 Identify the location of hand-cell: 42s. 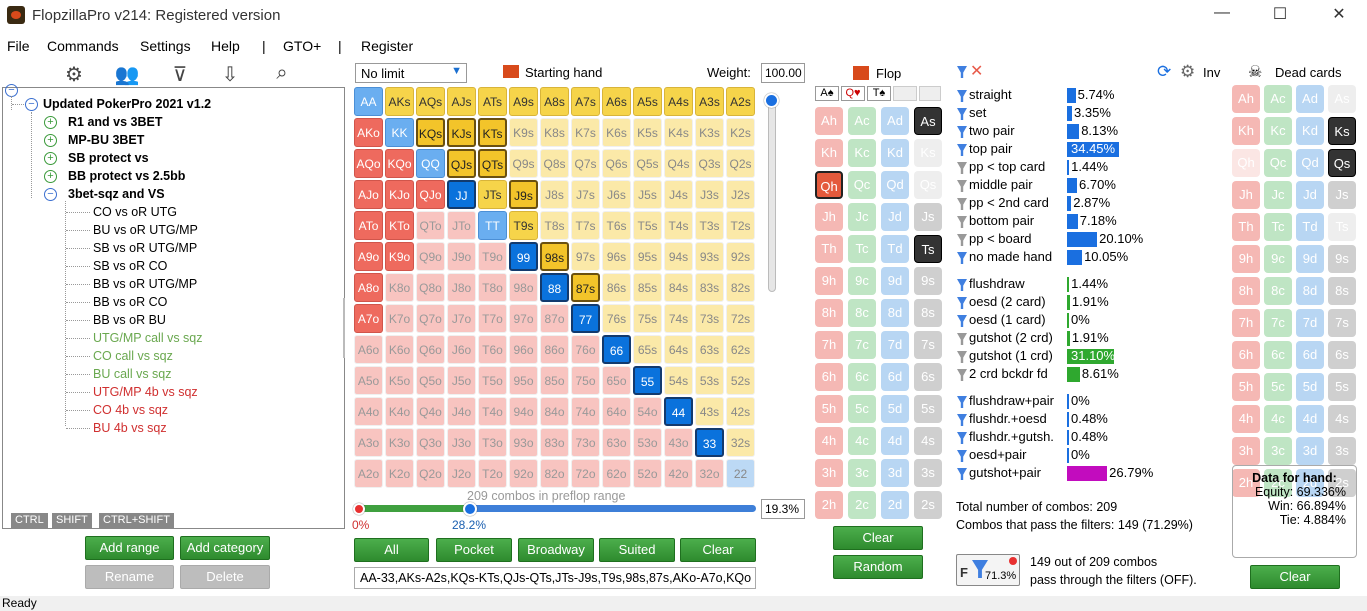
(740, 411).